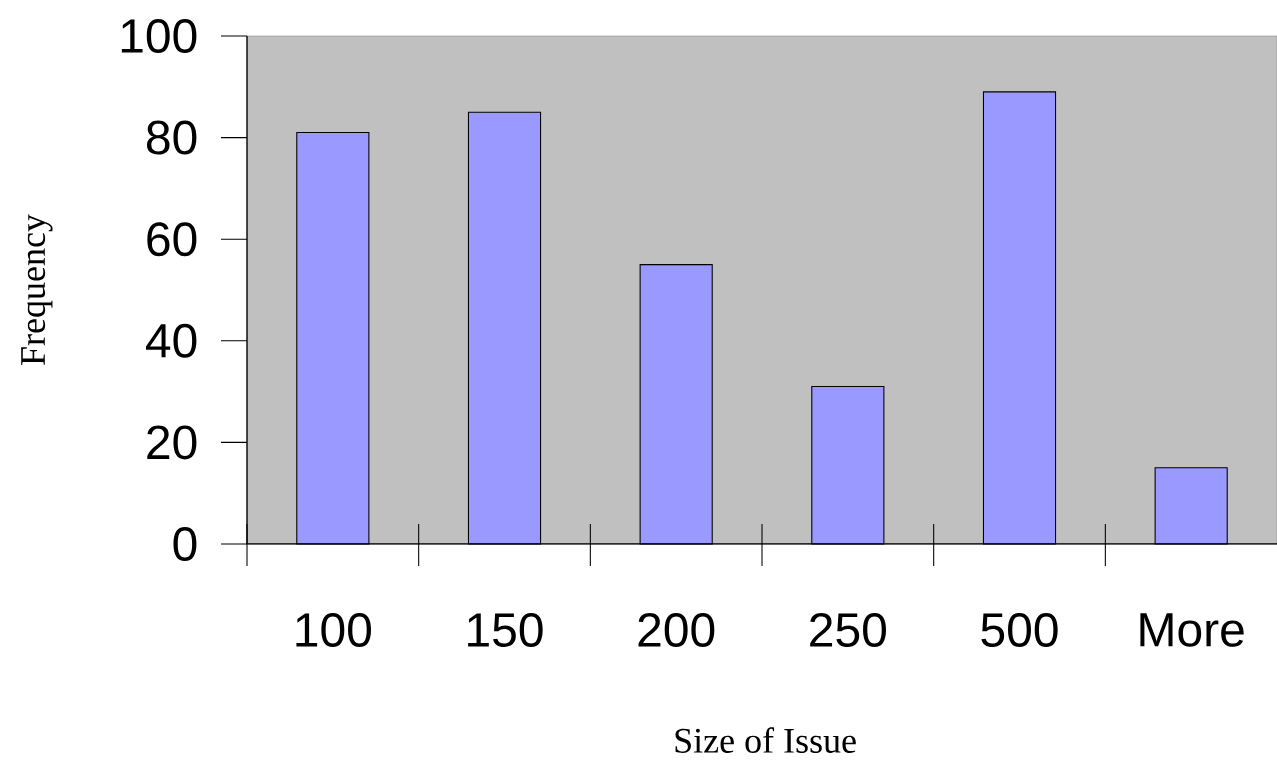 This screenshot has height=761, width=1277. What do you see at coordinates (765, 740) in the screenshot?
I see `x-axis-title: Size of Issue` at bounding box center [765, 740].